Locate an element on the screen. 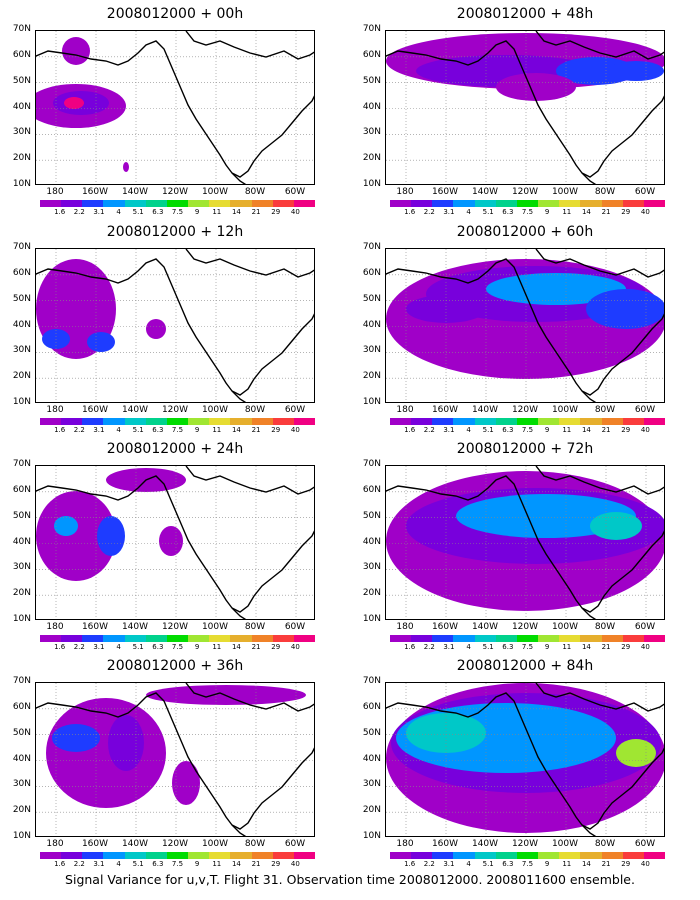 This screenshot has height=900, width=700. panel-title: 2008012000 + 84h is located at coordinates (525, 666).